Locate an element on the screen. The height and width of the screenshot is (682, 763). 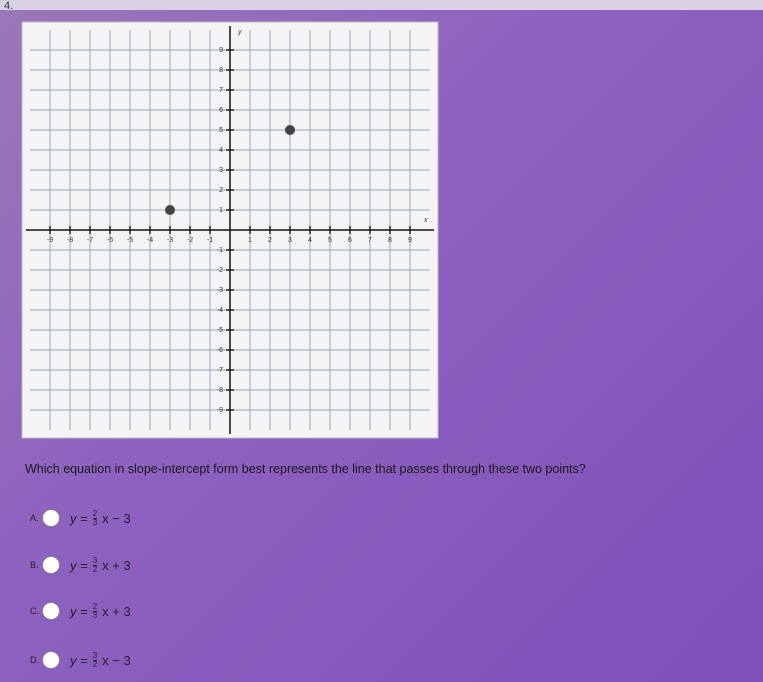
y-tick-label: -1 is located at coordinates (220, 250).